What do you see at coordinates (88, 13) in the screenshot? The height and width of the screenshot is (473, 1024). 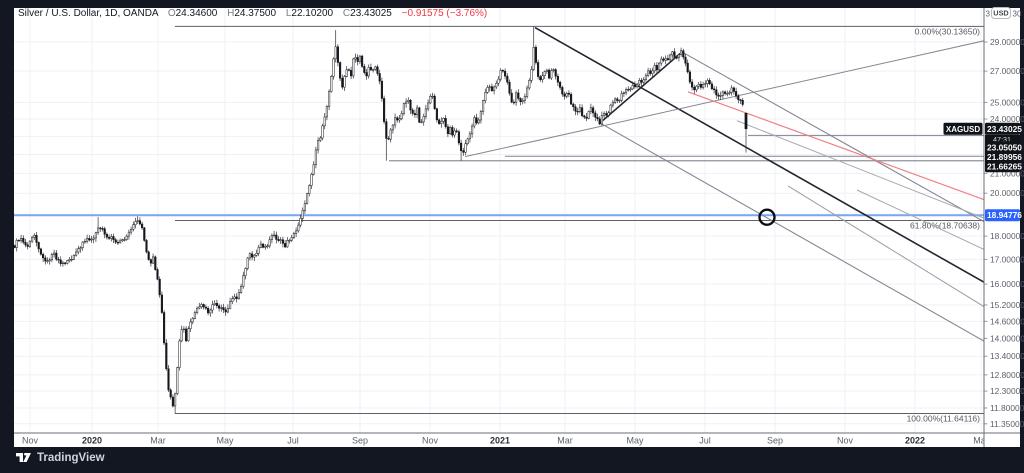 I see `symbol-title: Silver / U.S. Dollar, 1D, OANDA` at bounding box center [88, 13].